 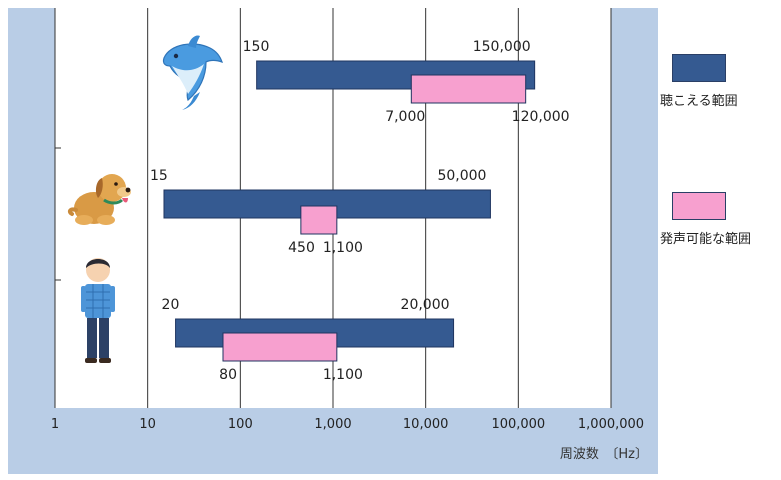 I want to click on vocal-min-label-dolphin: 7,000, so click(x=405, y=117).